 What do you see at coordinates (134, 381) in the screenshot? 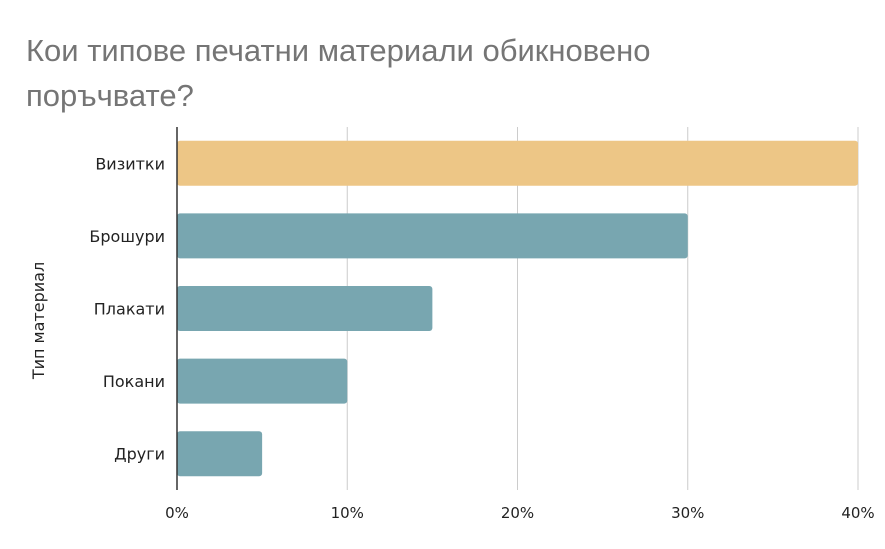
I see `category-label: Покани` at bounding box center [134, 381].